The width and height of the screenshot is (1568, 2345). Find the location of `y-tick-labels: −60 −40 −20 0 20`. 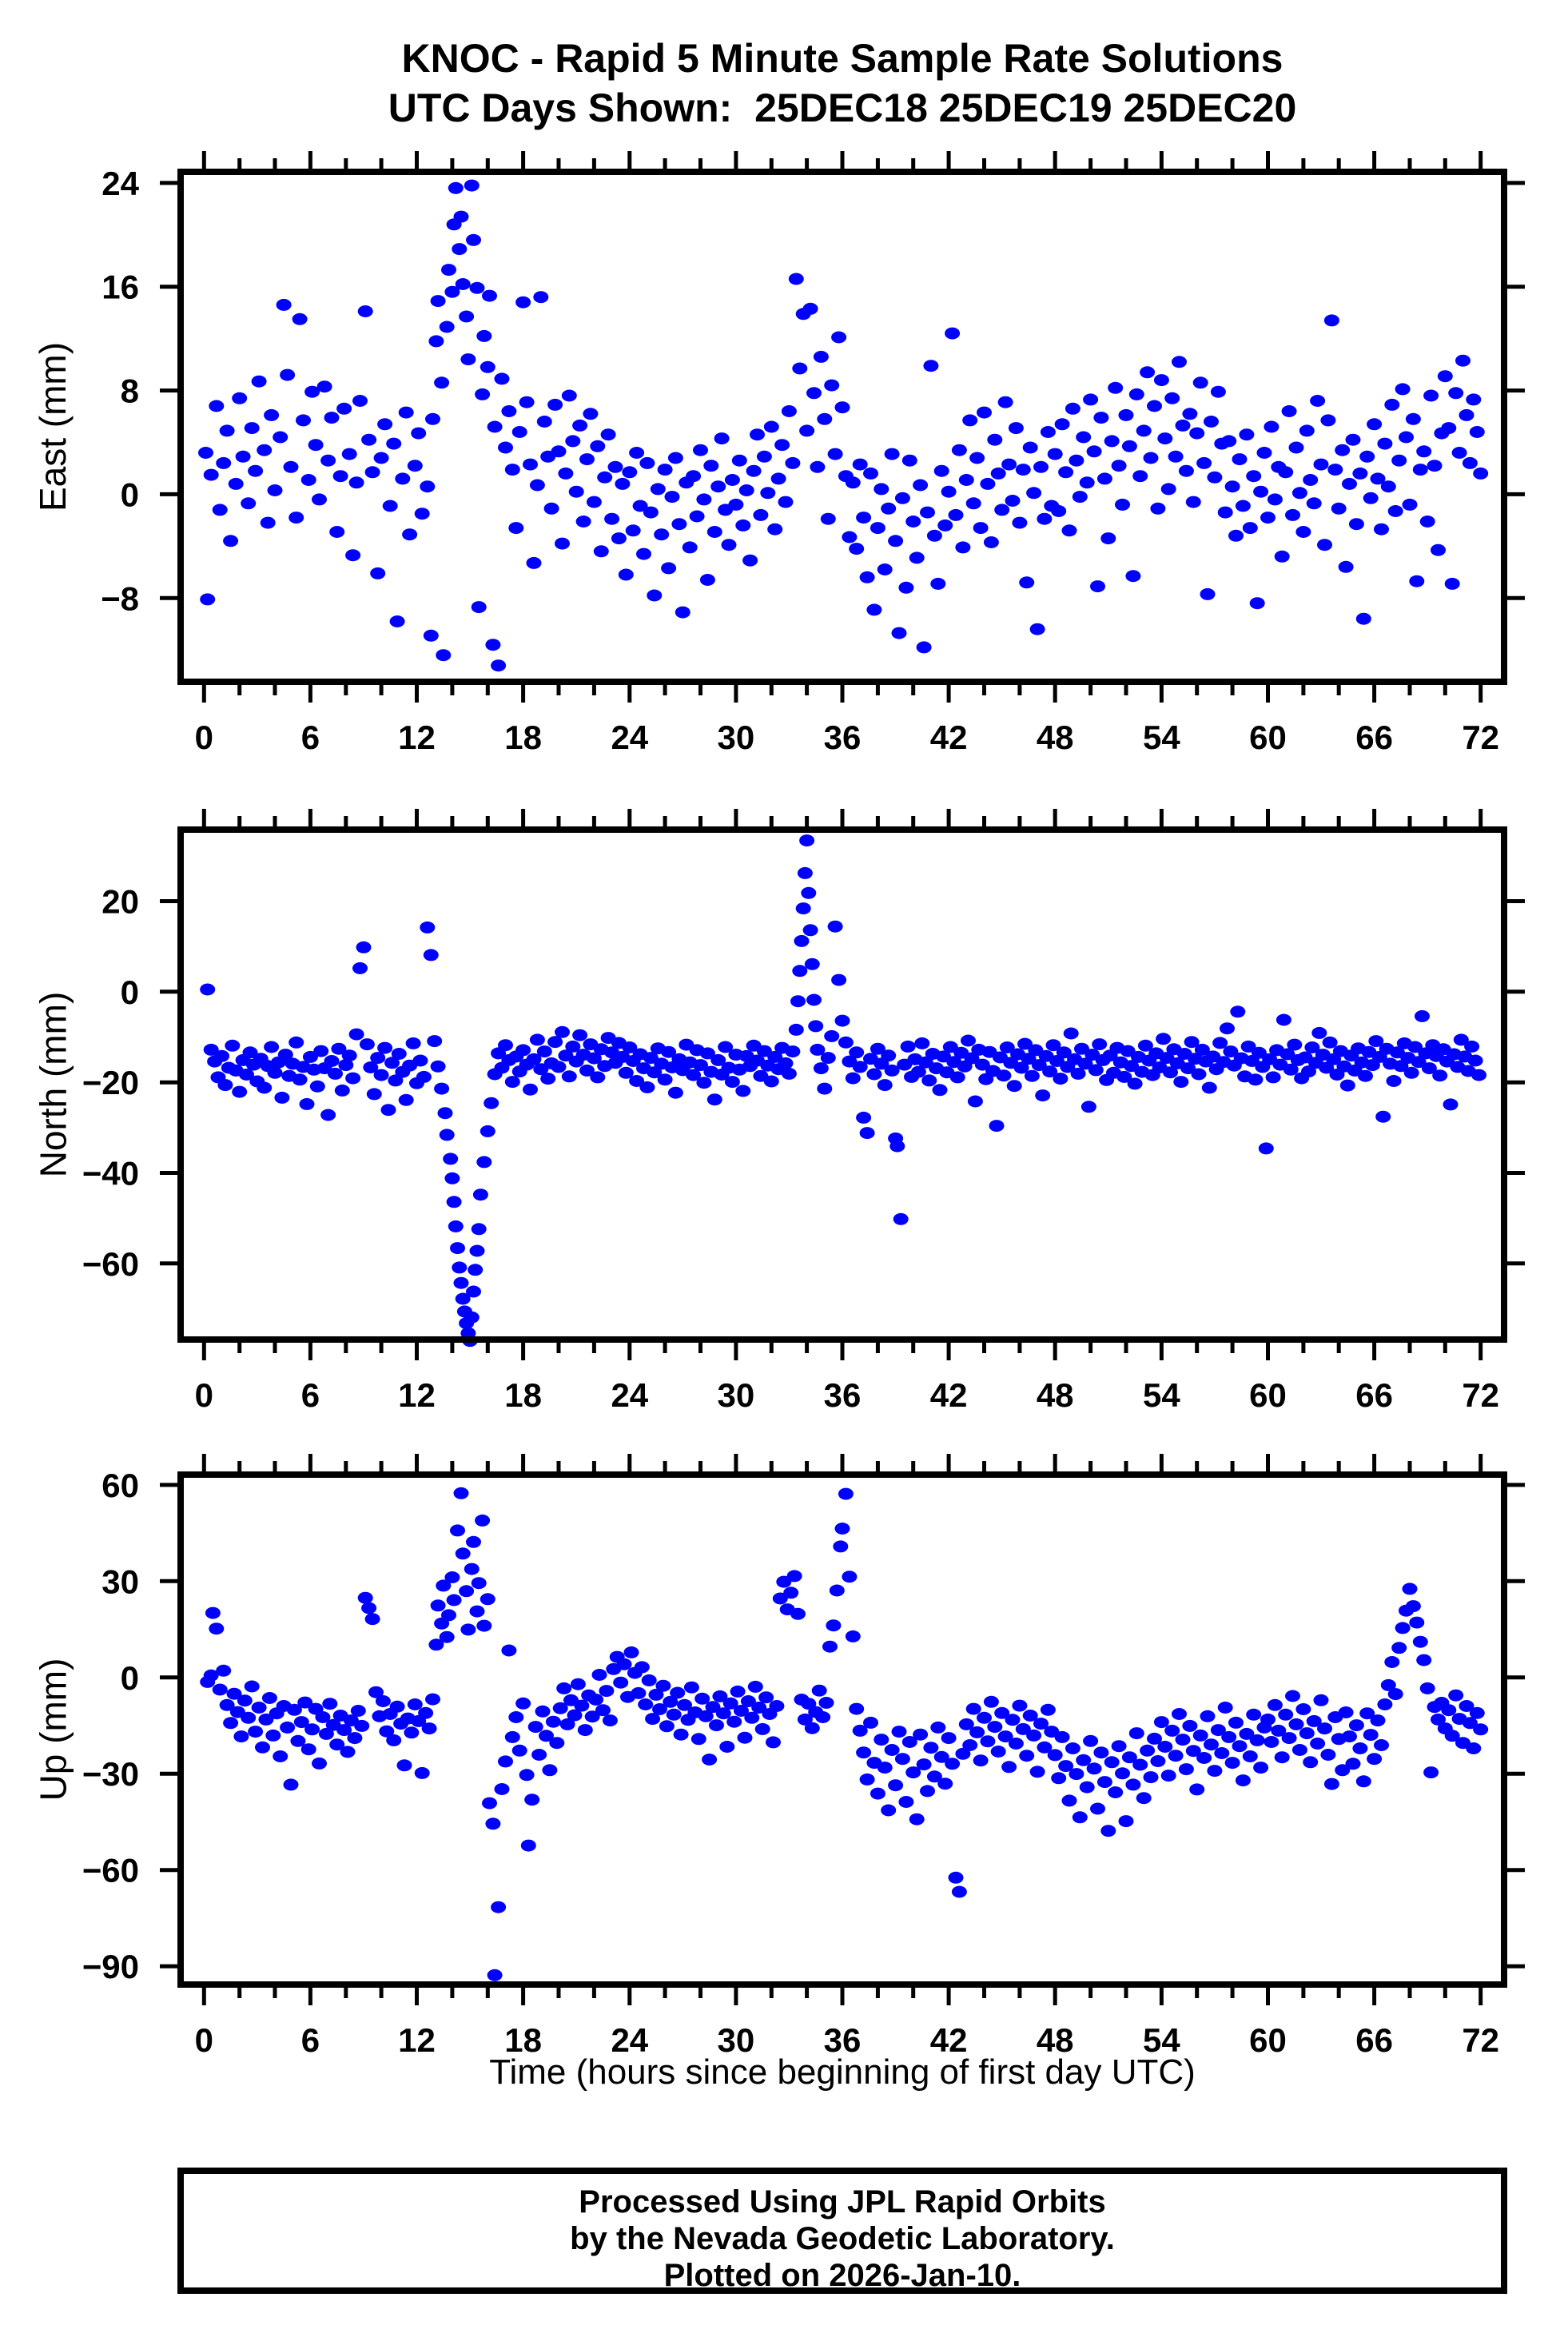

y-tick-labels: −60 −40 −20 0 20 is located at coordinates (111, 1083).